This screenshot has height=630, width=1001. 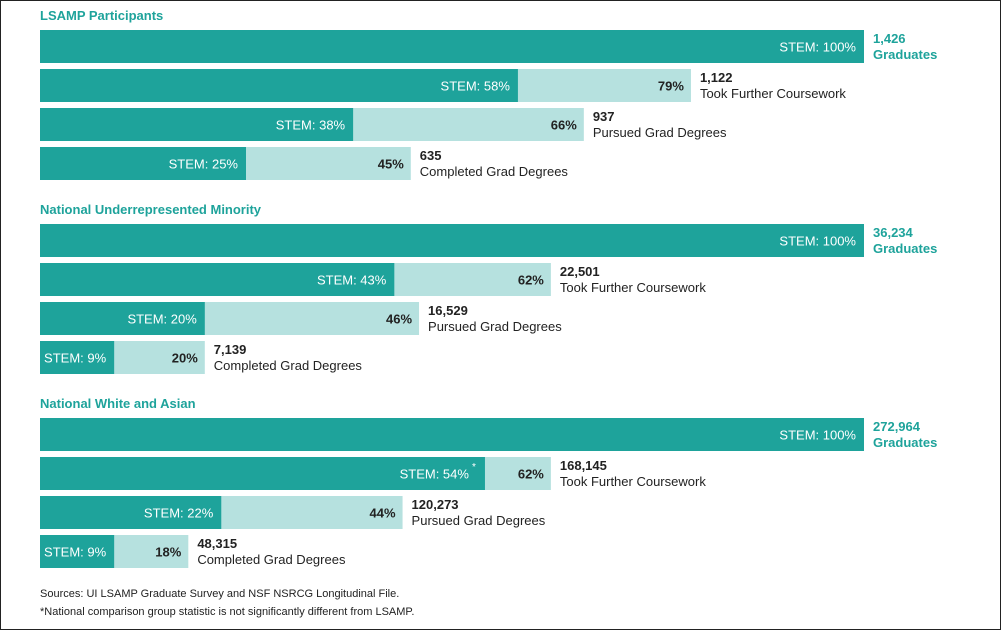 What do you see at coordinates (399, 319) in the screenshot?
I see `total-percent-label: 46%` at bounding box center [399, 319].